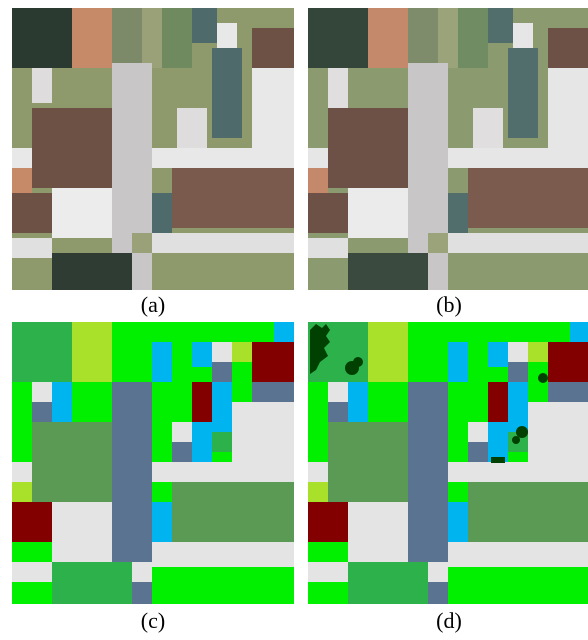  What do you see at coordinates (153, 304) in the screenshot?
I see `caption-a: (a)` at bounding box center [153, 304].